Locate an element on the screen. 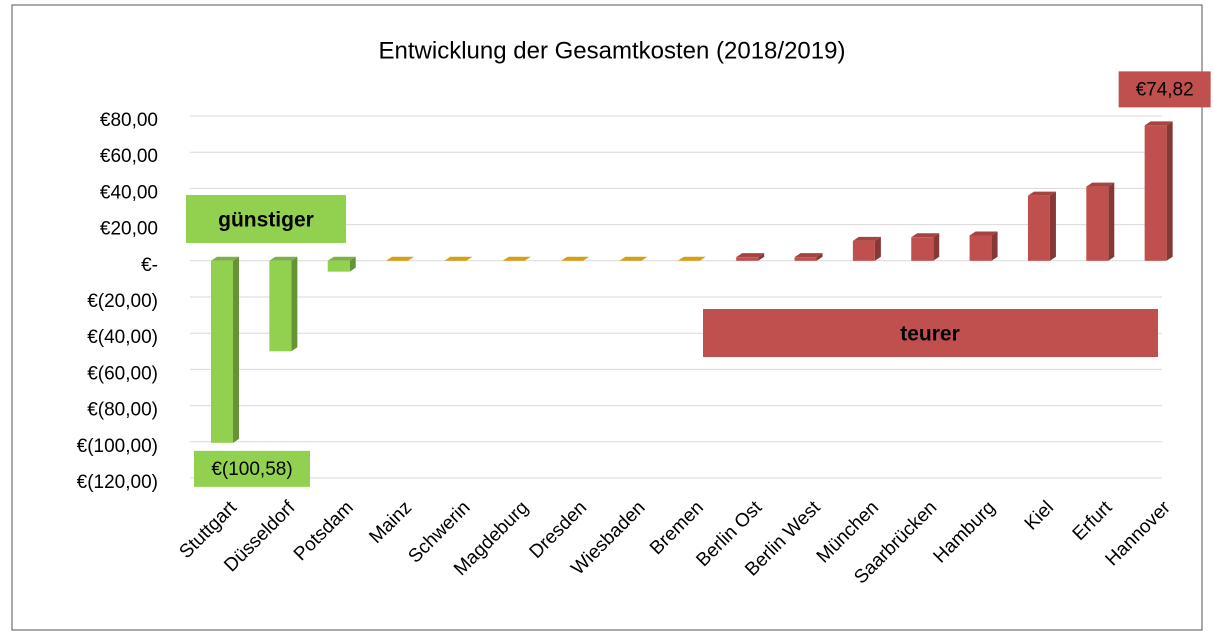 The height and width of the screenshot is (641, 1214). y-tick-label: €(20,00) is located at coordinates (122, 301).